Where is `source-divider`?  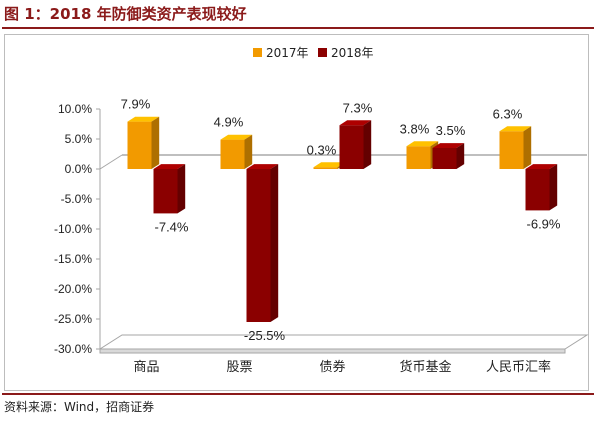 source-divider is located at coordinates (298, 394).